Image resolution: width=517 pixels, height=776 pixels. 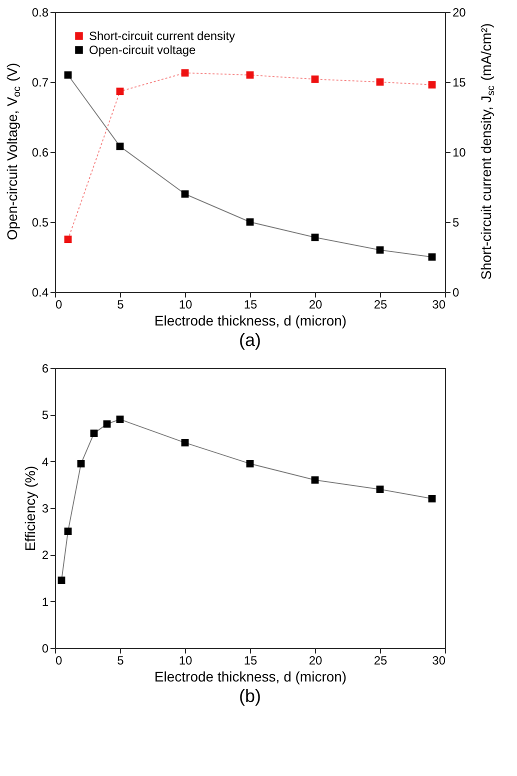 I want to click on y-axis-title: Open-circuit Voltage, Voc (V), so click(x=13, y=151).